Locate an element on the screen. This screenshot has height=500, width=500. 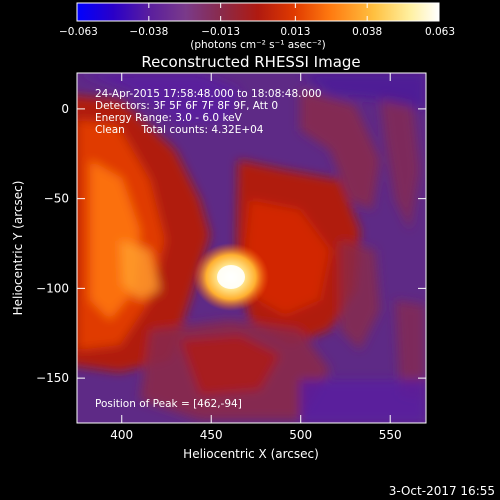
x-axis-label: Heliocentric X (arcsec) is located at coordinates (251, 454).